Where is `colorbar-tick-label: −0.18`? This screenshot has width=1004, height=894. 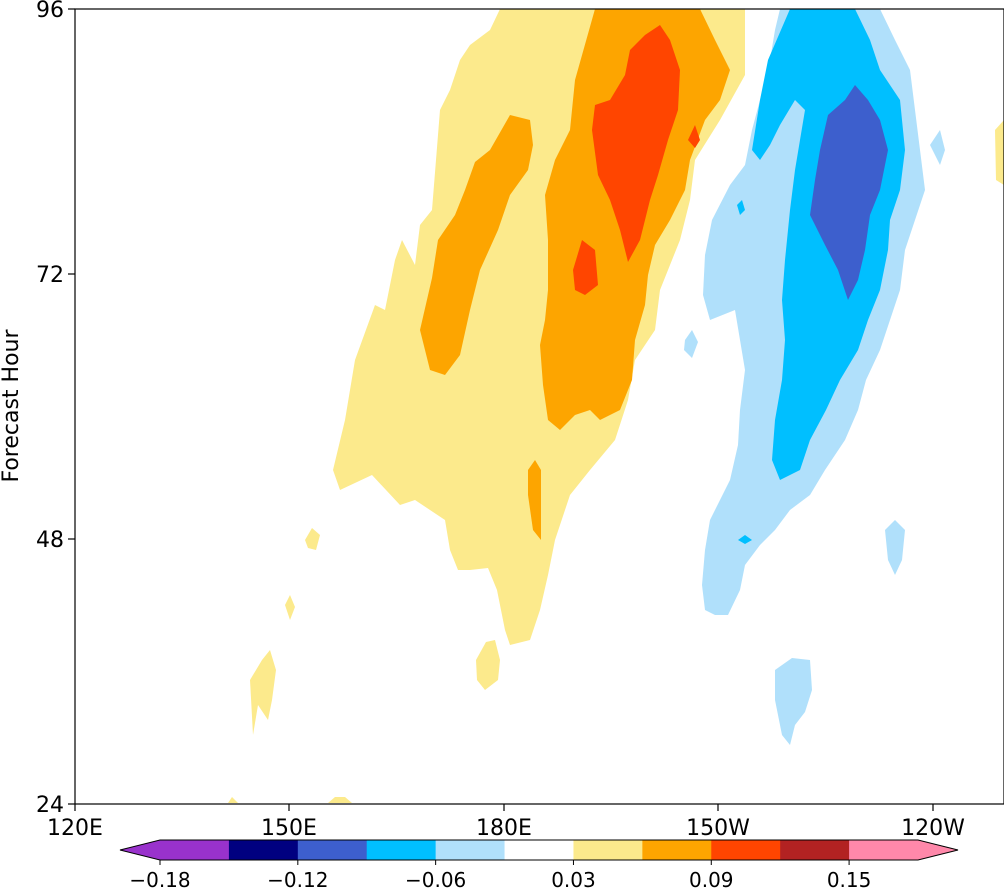 colorbar-tick-label: −0.18 is located at coordinates (159, 880).